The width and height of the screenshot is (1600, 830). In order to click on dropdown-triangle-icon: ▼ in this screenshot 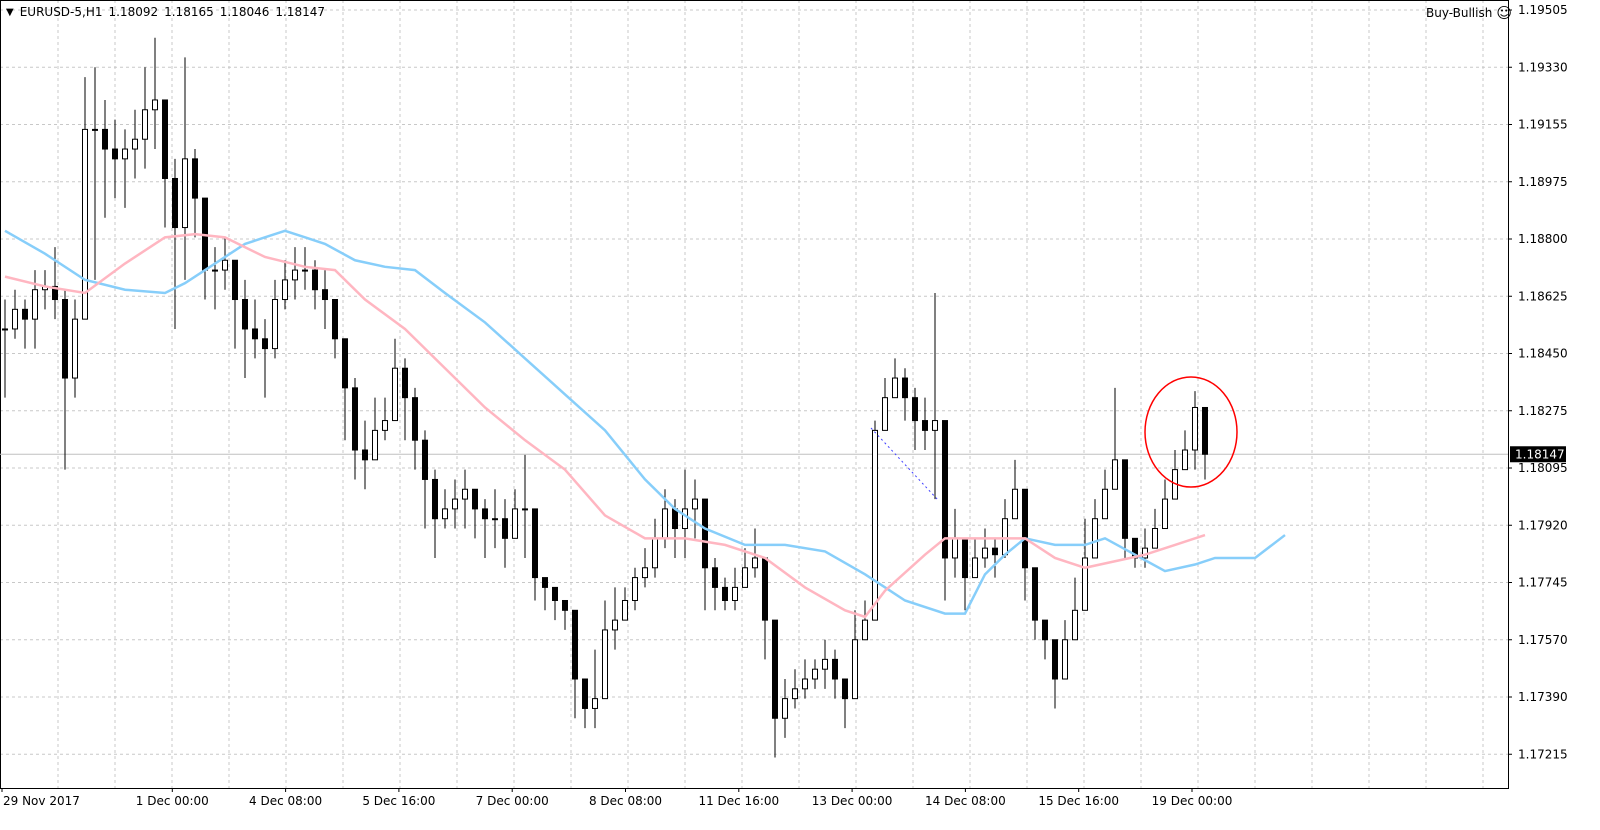, I will do `click(10, 12)`.